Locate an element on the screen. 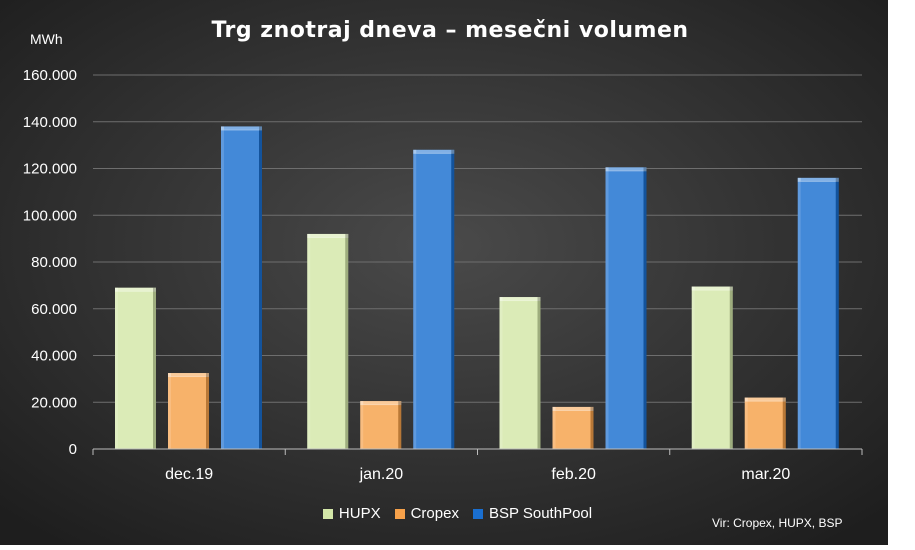  legend-swatch-bsp-southpool is located at coordinates (477, 513).